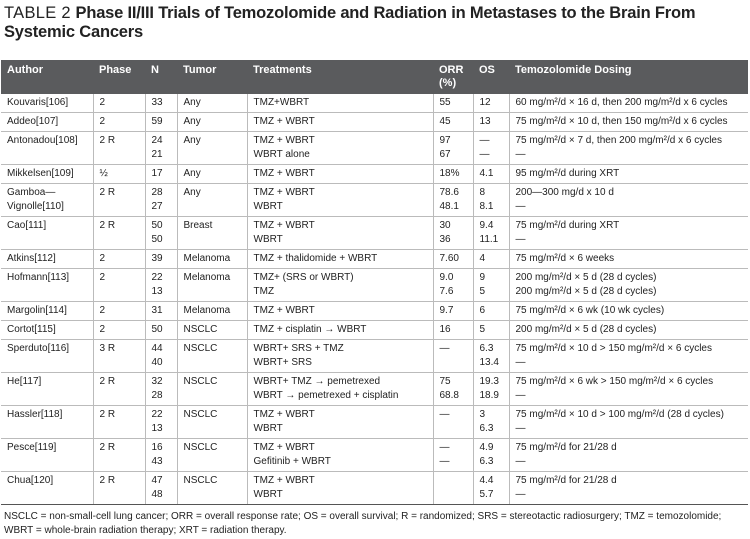  Describe the element at coordinates (339, 148) in the screenshot. I see `table-cell: TMZ + WBRT WBRT alone` at that location.